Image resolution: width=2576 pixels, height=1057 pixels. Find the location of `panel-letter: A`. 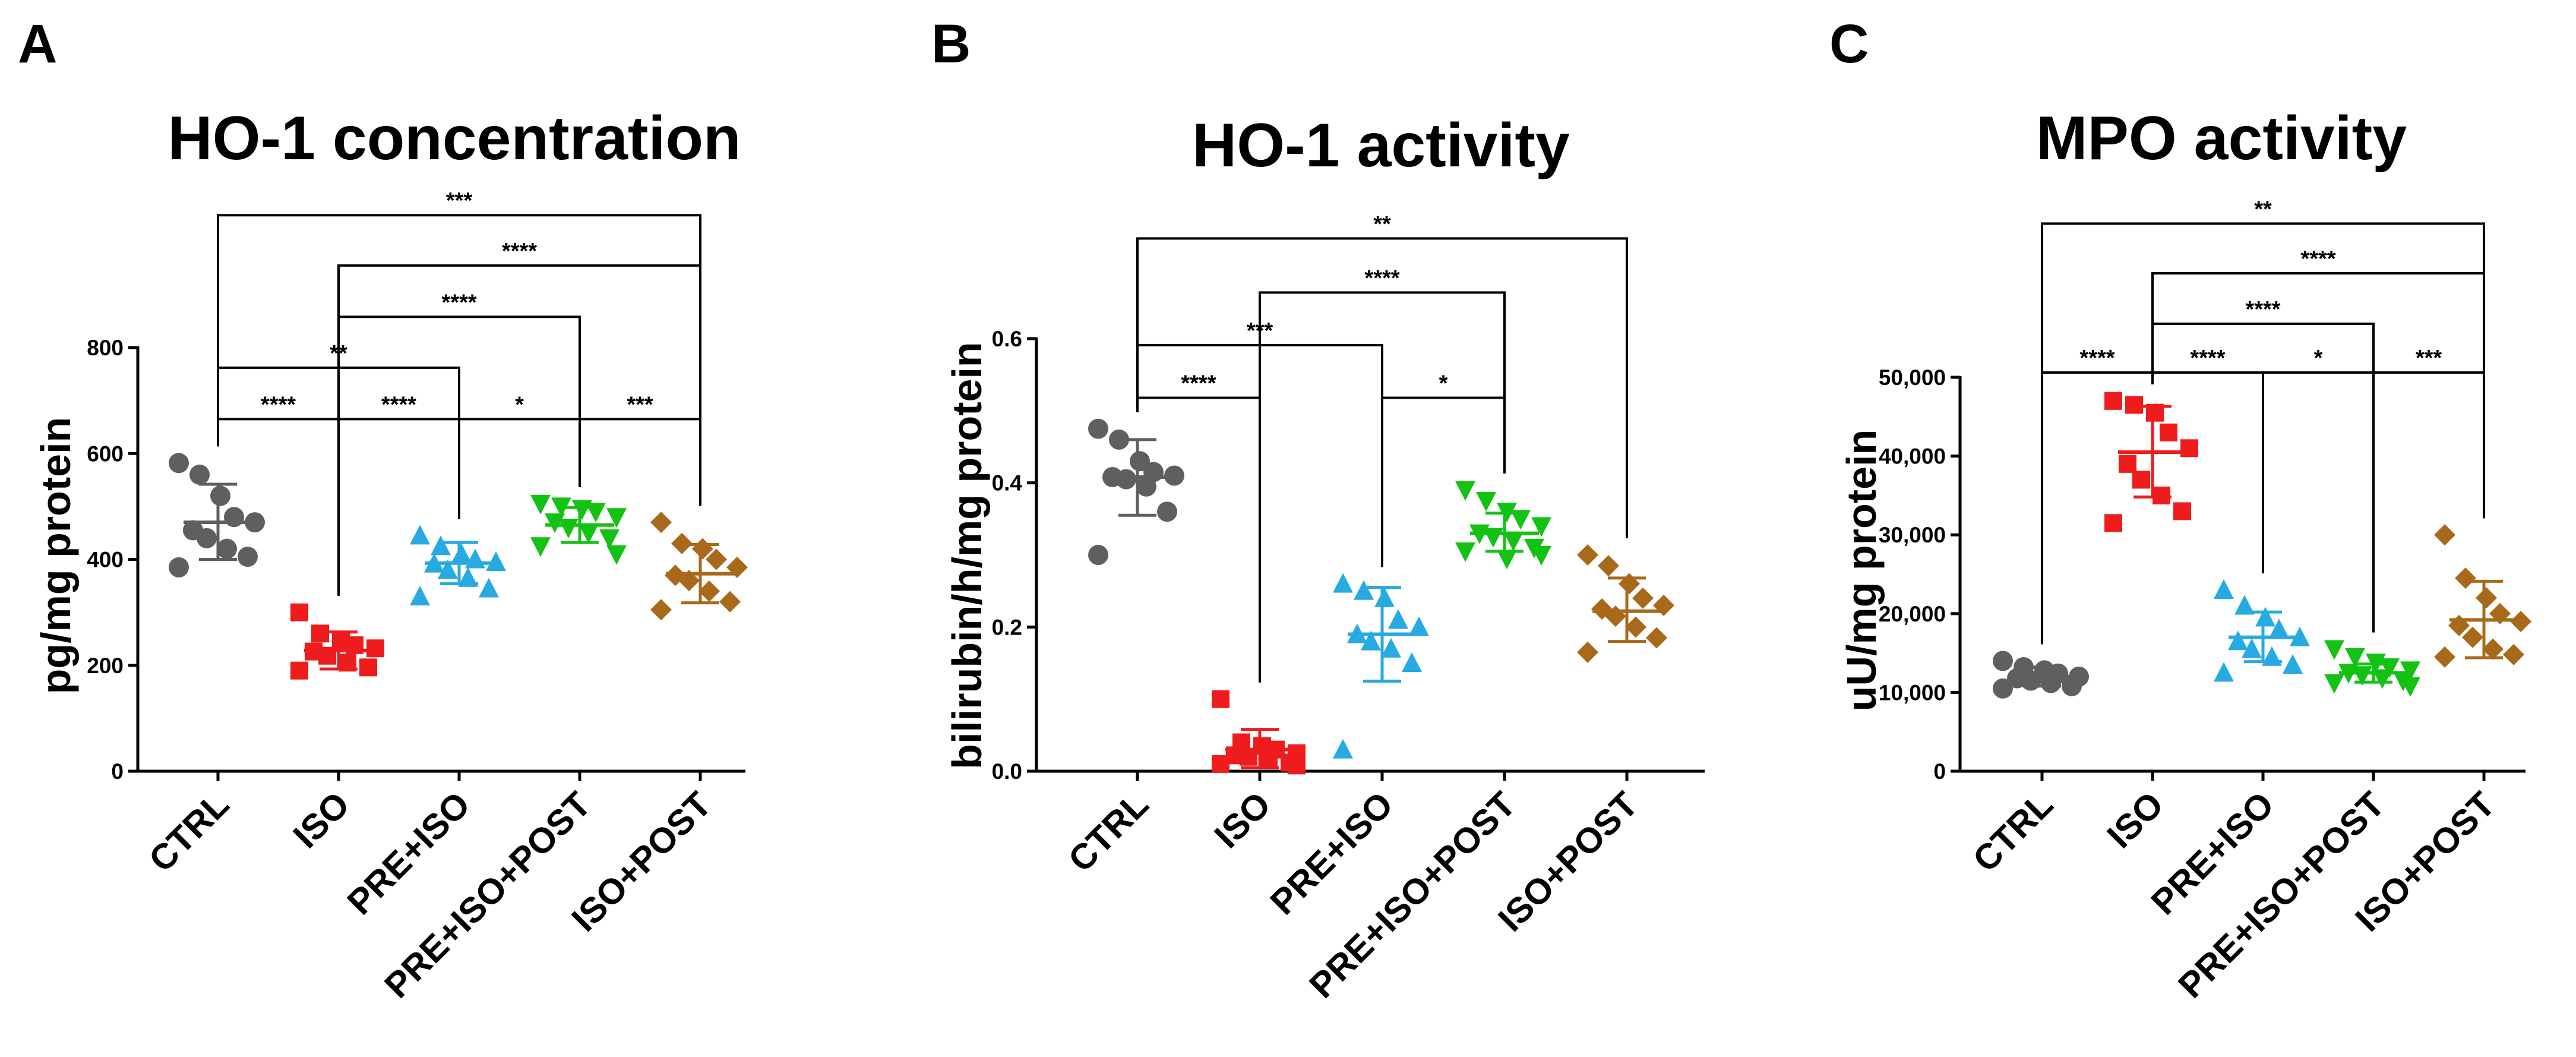

panel-letter: A is located at coordinates (37, 44).